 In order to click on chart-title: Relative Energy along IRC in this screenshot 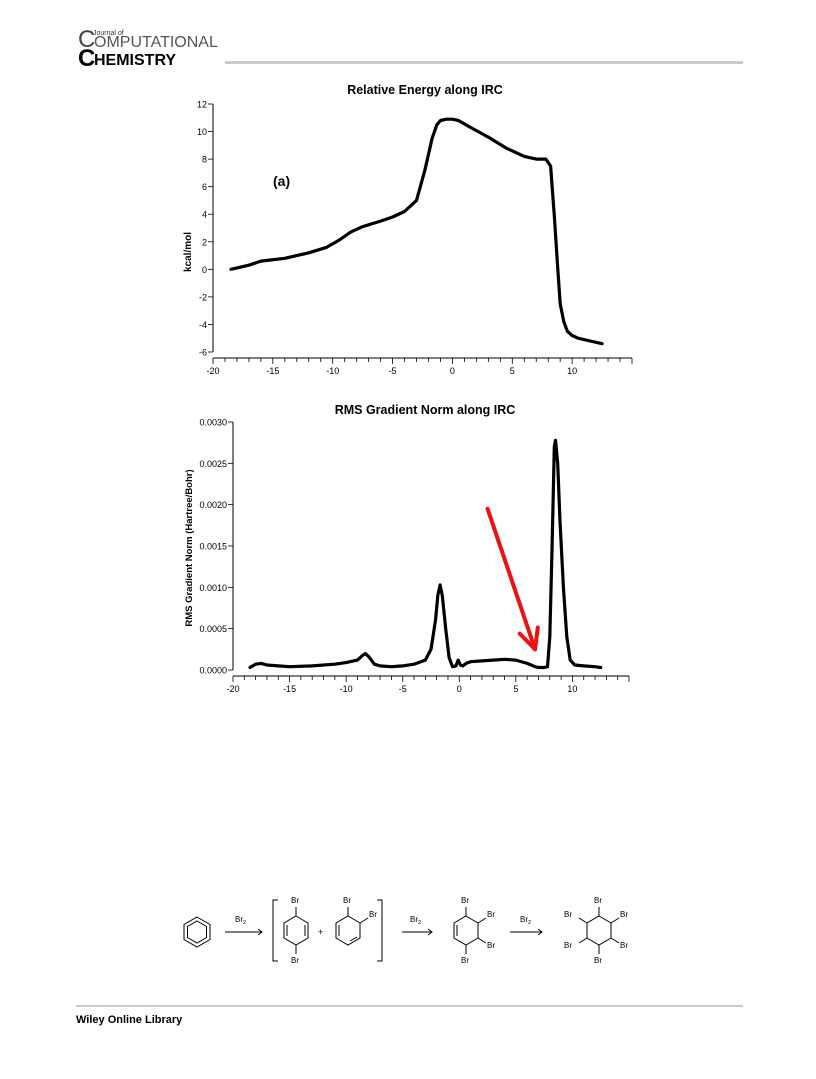, I will do `click(425, 90)`.